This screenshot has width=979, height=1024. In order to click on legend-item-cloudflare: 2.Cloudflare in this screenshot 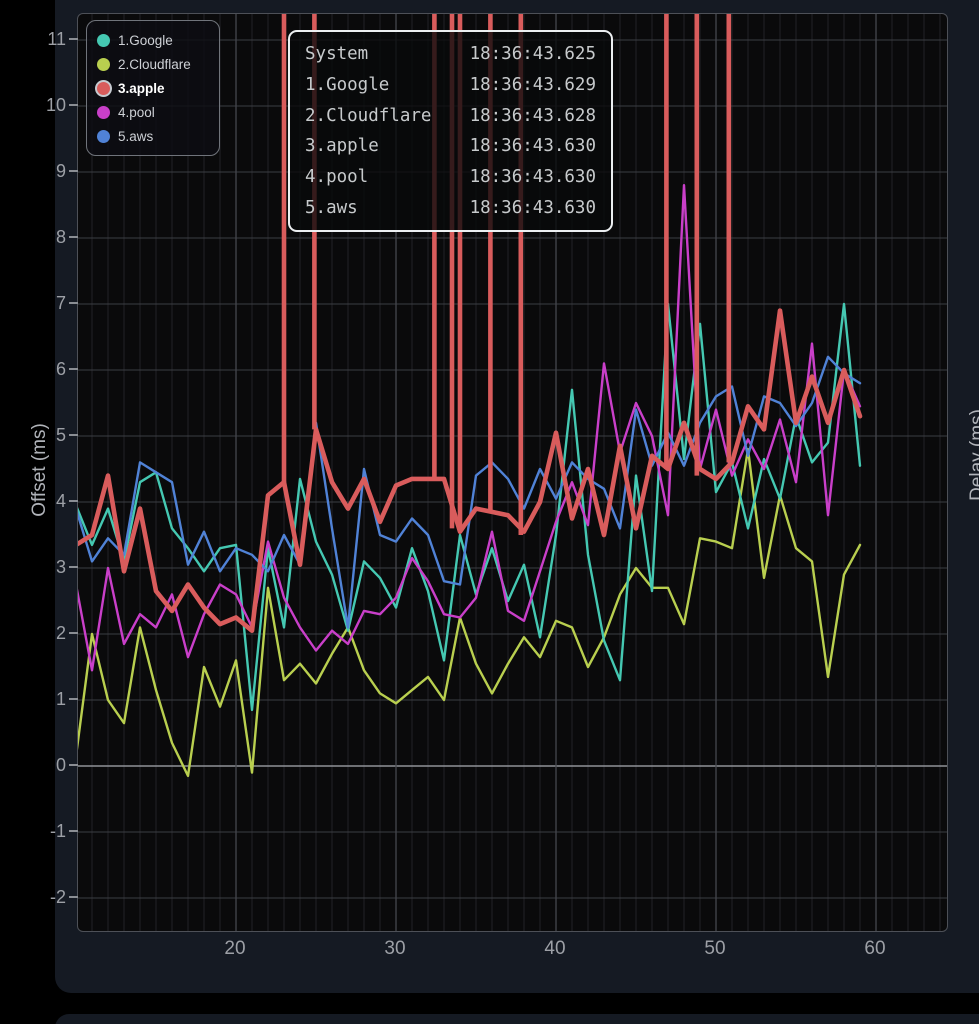, I will do `click(153, 64)`.